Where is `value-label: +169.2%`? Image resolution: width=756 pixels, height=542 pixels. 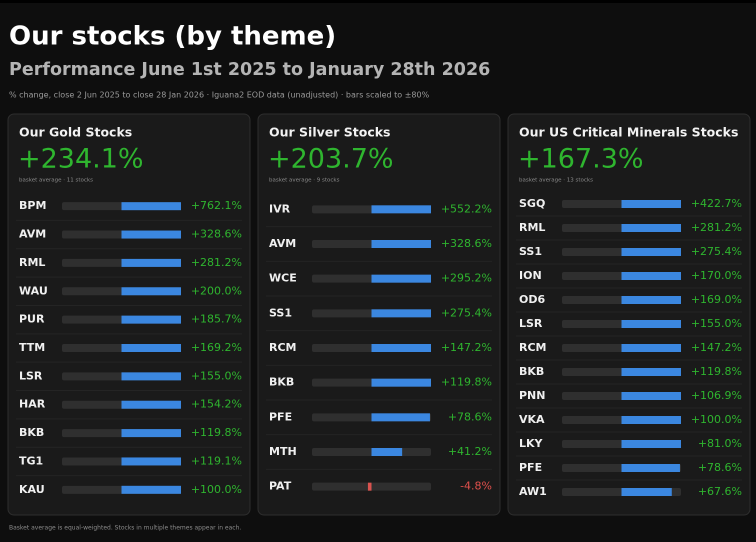 value-label: +169.2% is located at coordinates (216, 347).